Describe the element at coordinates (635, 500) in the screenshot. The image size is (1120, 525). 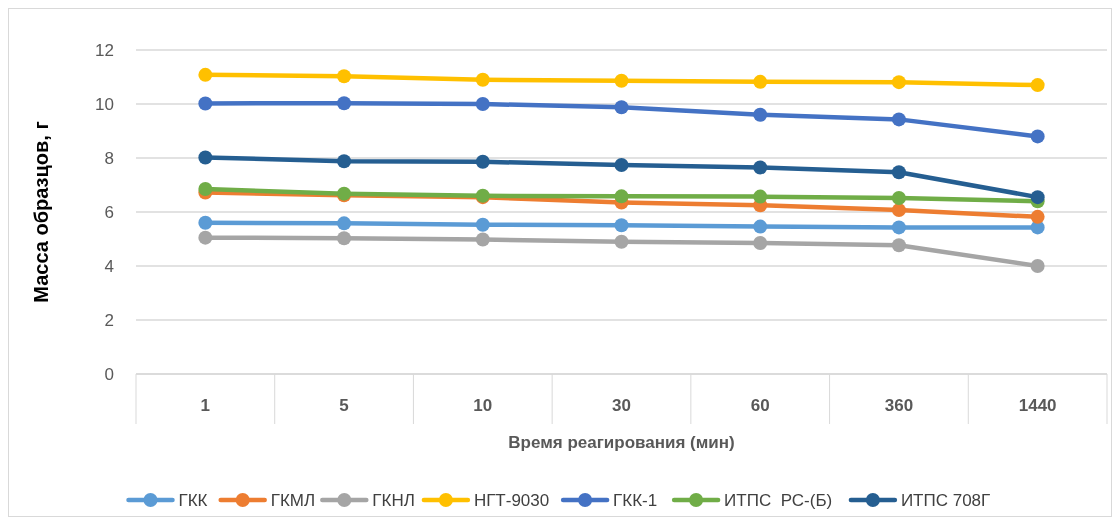
I see `legend-label: ГКК-1` at that location.